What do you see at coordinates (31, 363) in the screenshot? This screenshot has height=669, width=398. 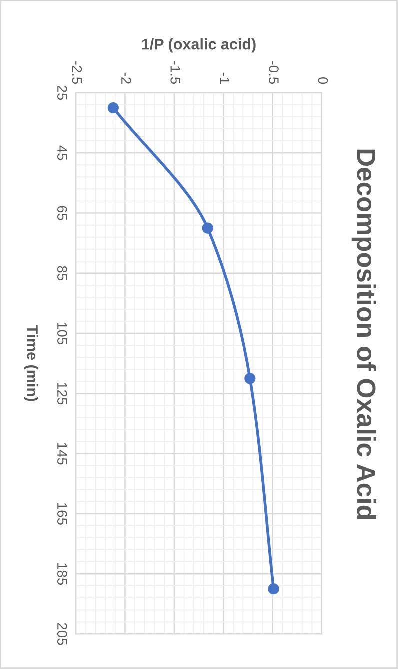 I see `y-axis-title: Time (min)` at bounding box center [31, 363].